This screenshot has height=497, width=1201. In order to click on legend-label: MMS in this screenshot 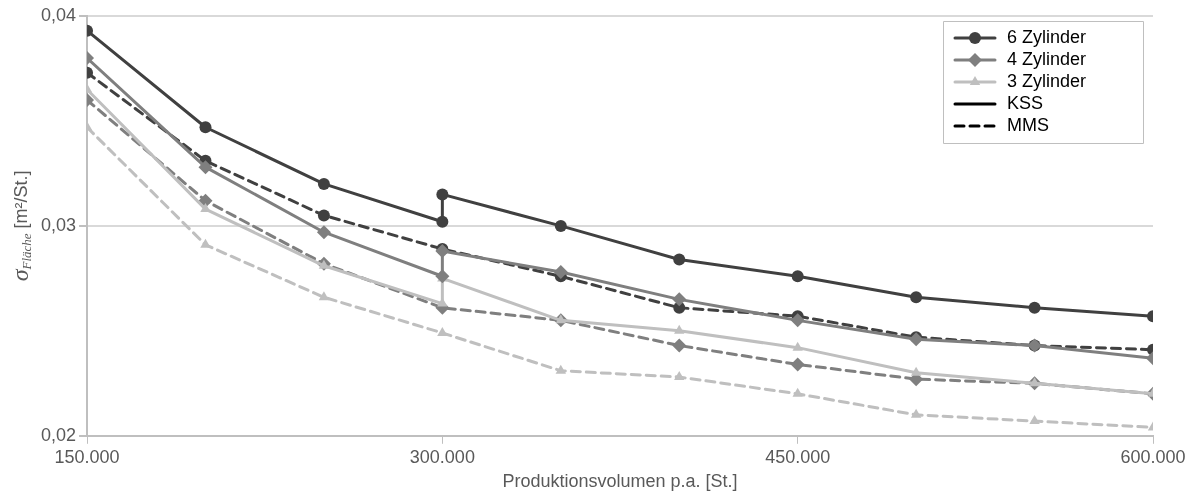, I will do `click(1028, 124)`.